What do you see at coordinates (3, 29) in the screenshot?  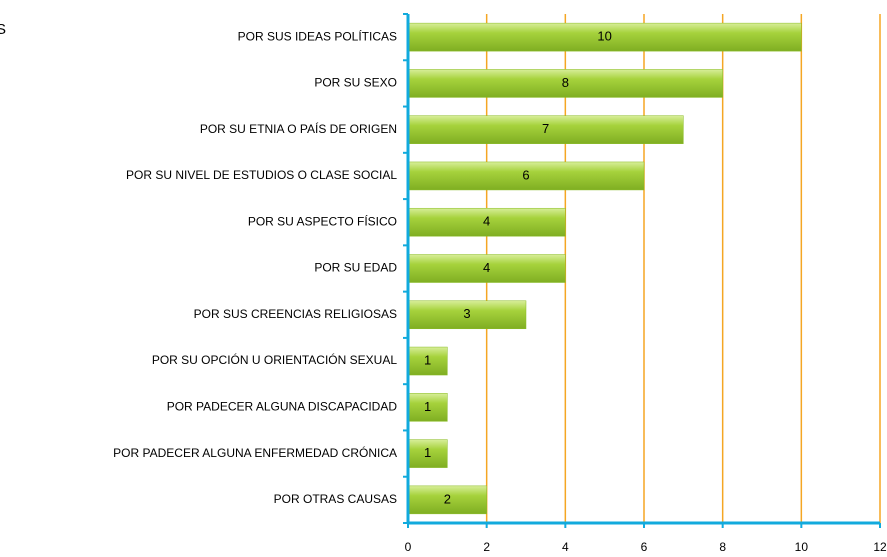 I see `chart-title: S` at bounding box center [3, 29].